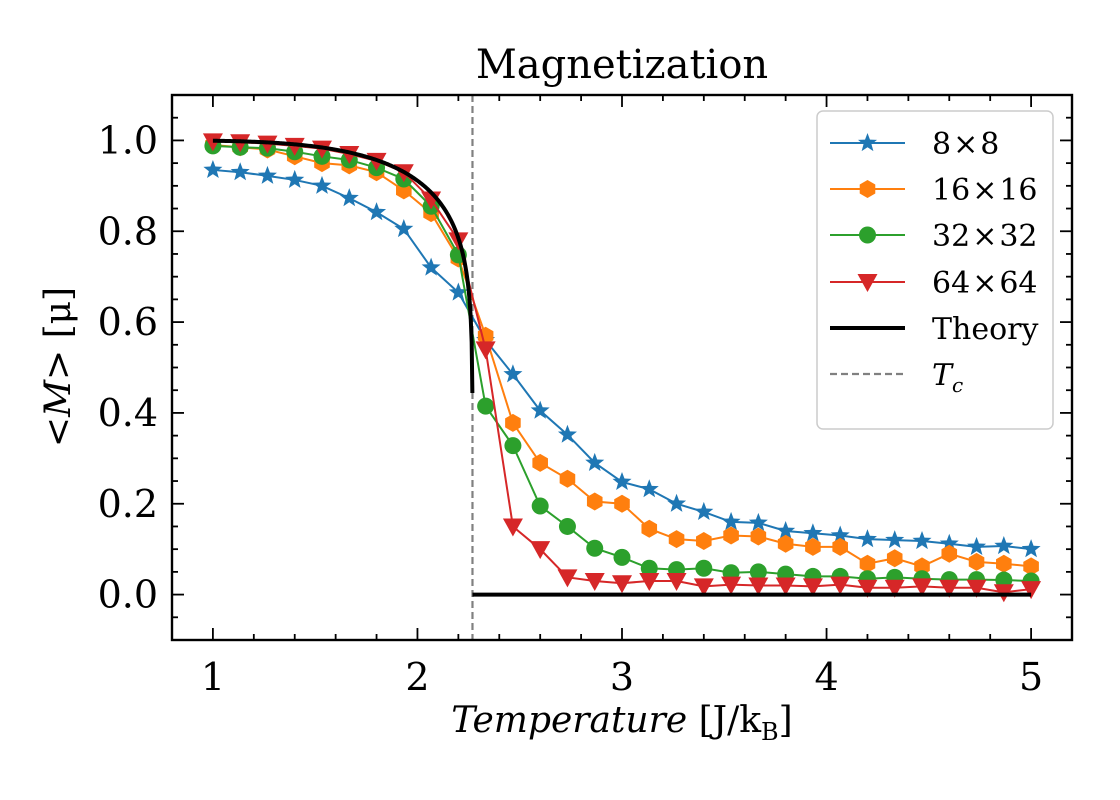  Describe the element at coordinates (826, 677) in the screenshot. I see `x-tick-label: 4` at that location.